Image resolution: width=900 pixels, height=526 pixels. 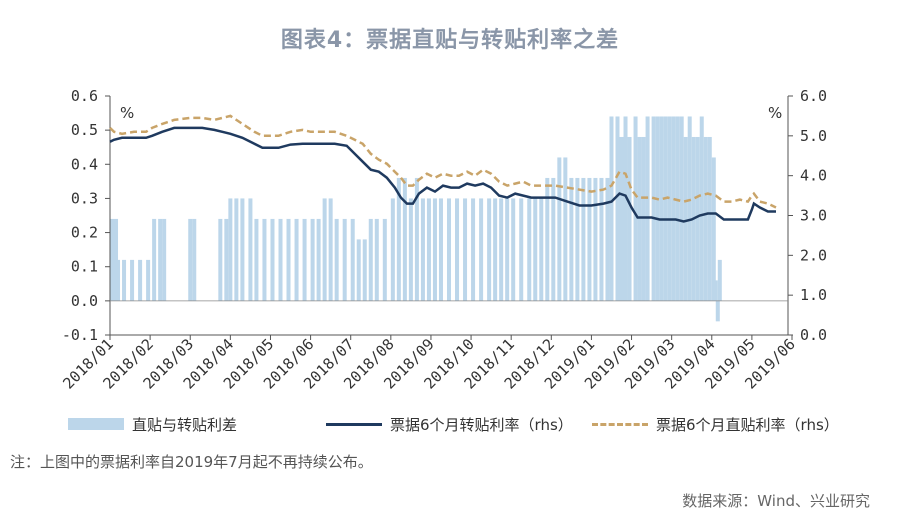 What do you see at coordinates (813, 96) in the screenshot?
I see `right-tick-label-0: 6.0` at bounding box center [813, 96].